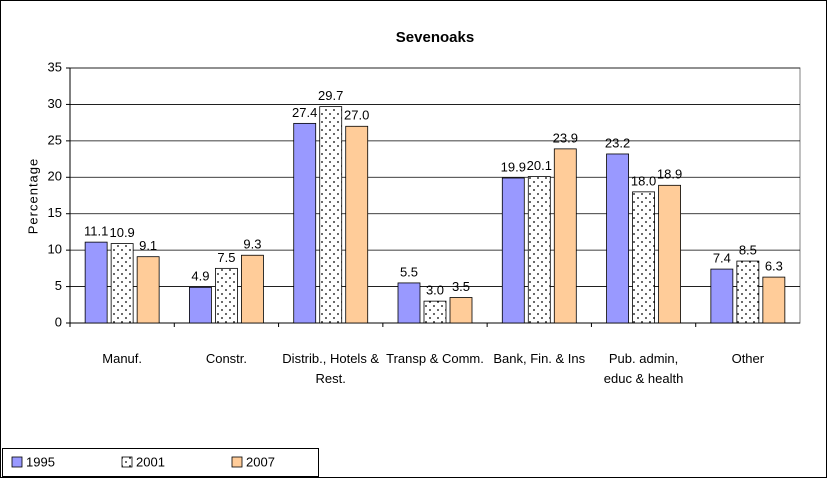  I want to click on y-tick-label: 25, so click(55, 139).